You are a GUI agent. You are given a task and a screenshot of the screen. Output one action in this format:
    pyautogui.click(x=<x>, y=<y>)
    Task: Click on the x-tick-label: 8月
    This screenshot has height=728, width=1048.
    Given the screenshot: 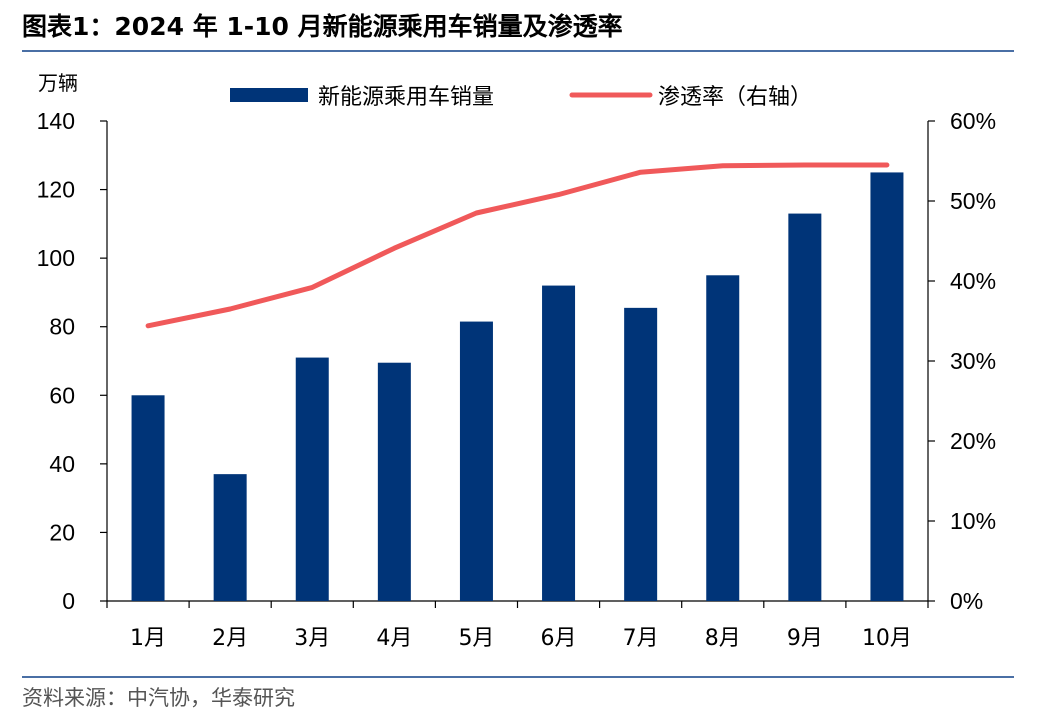 What is the action you would take?
    pyautogui.click(x=723, y=638)
    